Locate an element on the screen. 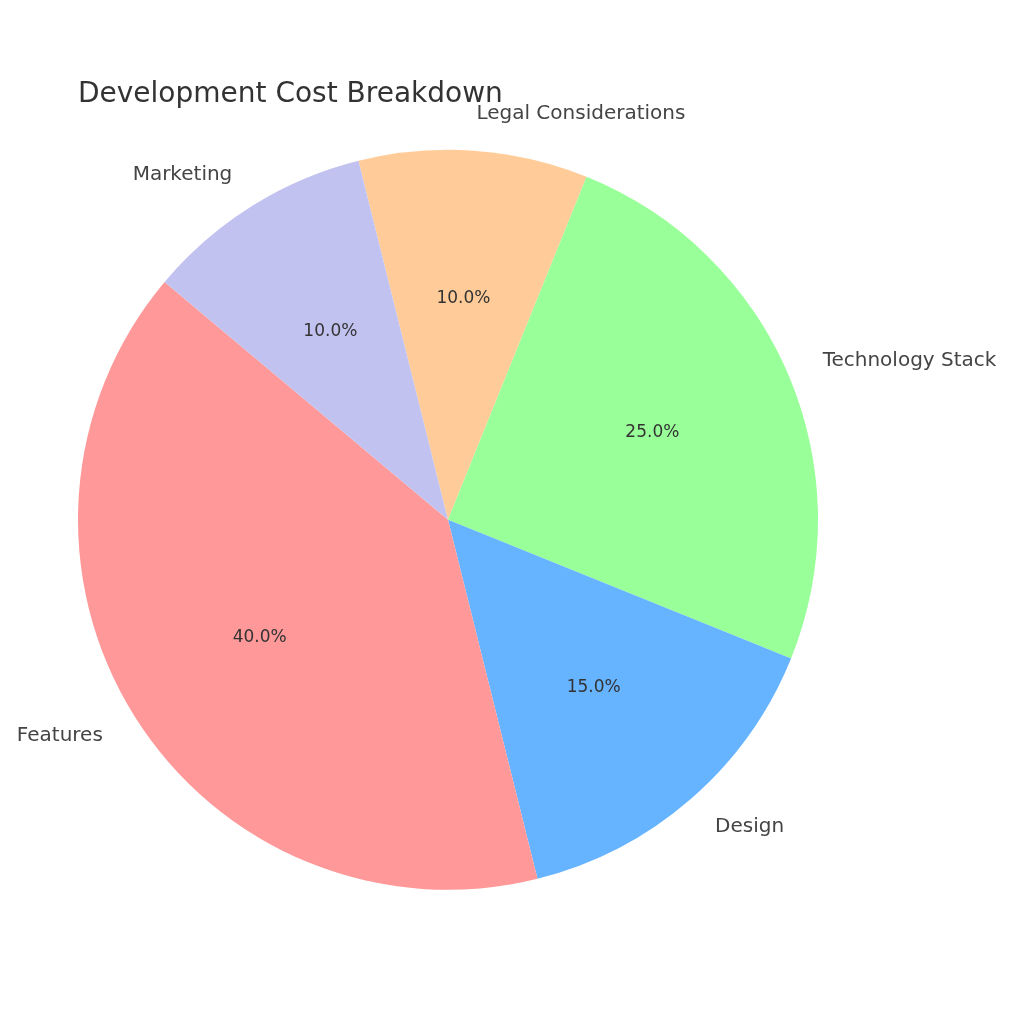 This screenshot has height=1024, width=1024. data-label: 25.0% is located at coordinates (652, 431).